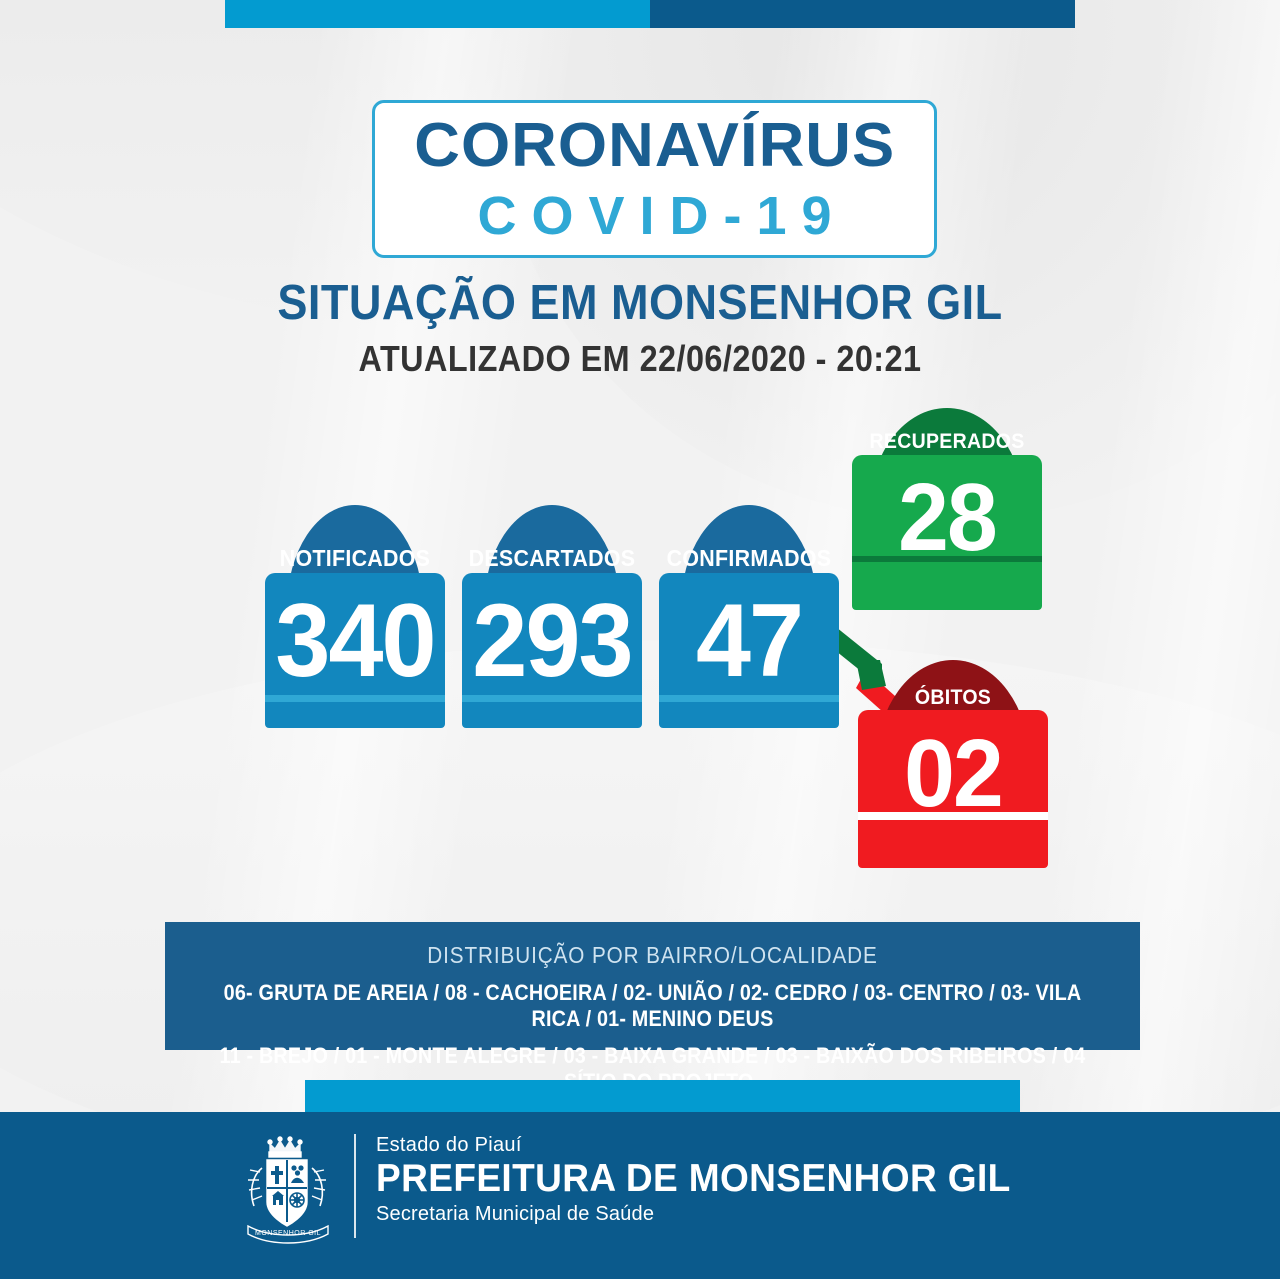 The height and width of the screenshot is (1279, 1280). What do you see at coordinates (437, 14) in the screenshot?
I see `top-accent-bar-light` at bounding box center [437, 14].